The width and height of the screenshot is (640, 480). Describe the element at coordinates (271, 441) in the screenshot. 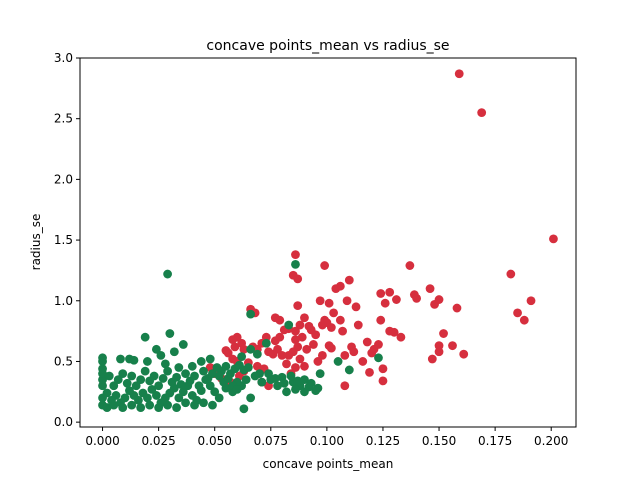

I see `x-tick-label: 0.075` at that location.